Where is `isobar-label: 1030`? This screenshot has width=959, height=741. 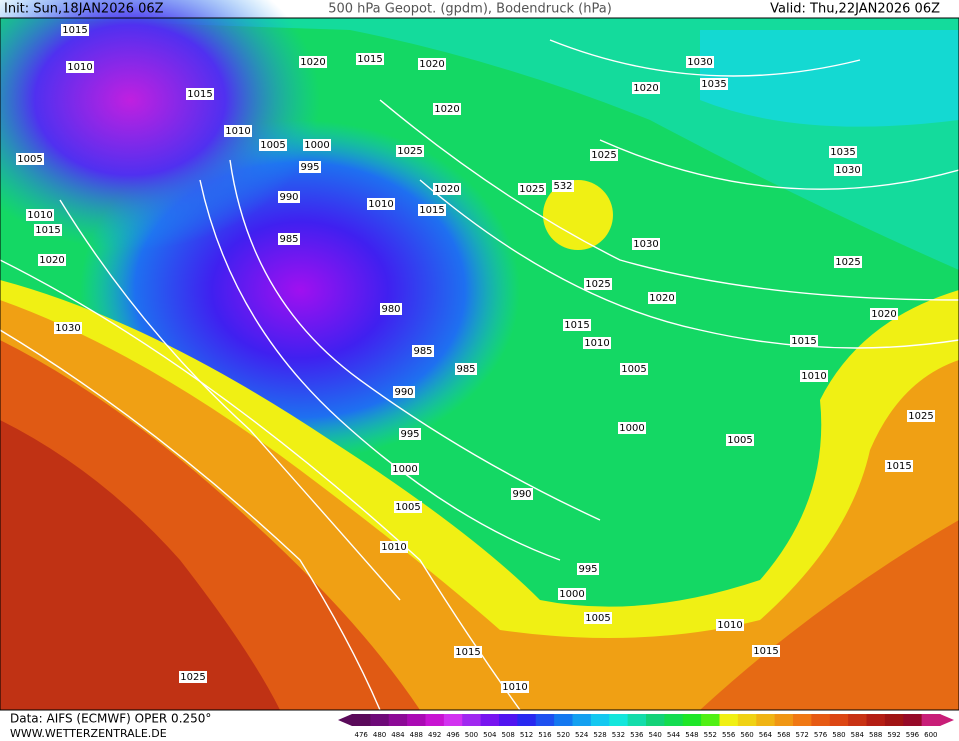
isobar-label: 1030 is located at coordinates (847, 170).